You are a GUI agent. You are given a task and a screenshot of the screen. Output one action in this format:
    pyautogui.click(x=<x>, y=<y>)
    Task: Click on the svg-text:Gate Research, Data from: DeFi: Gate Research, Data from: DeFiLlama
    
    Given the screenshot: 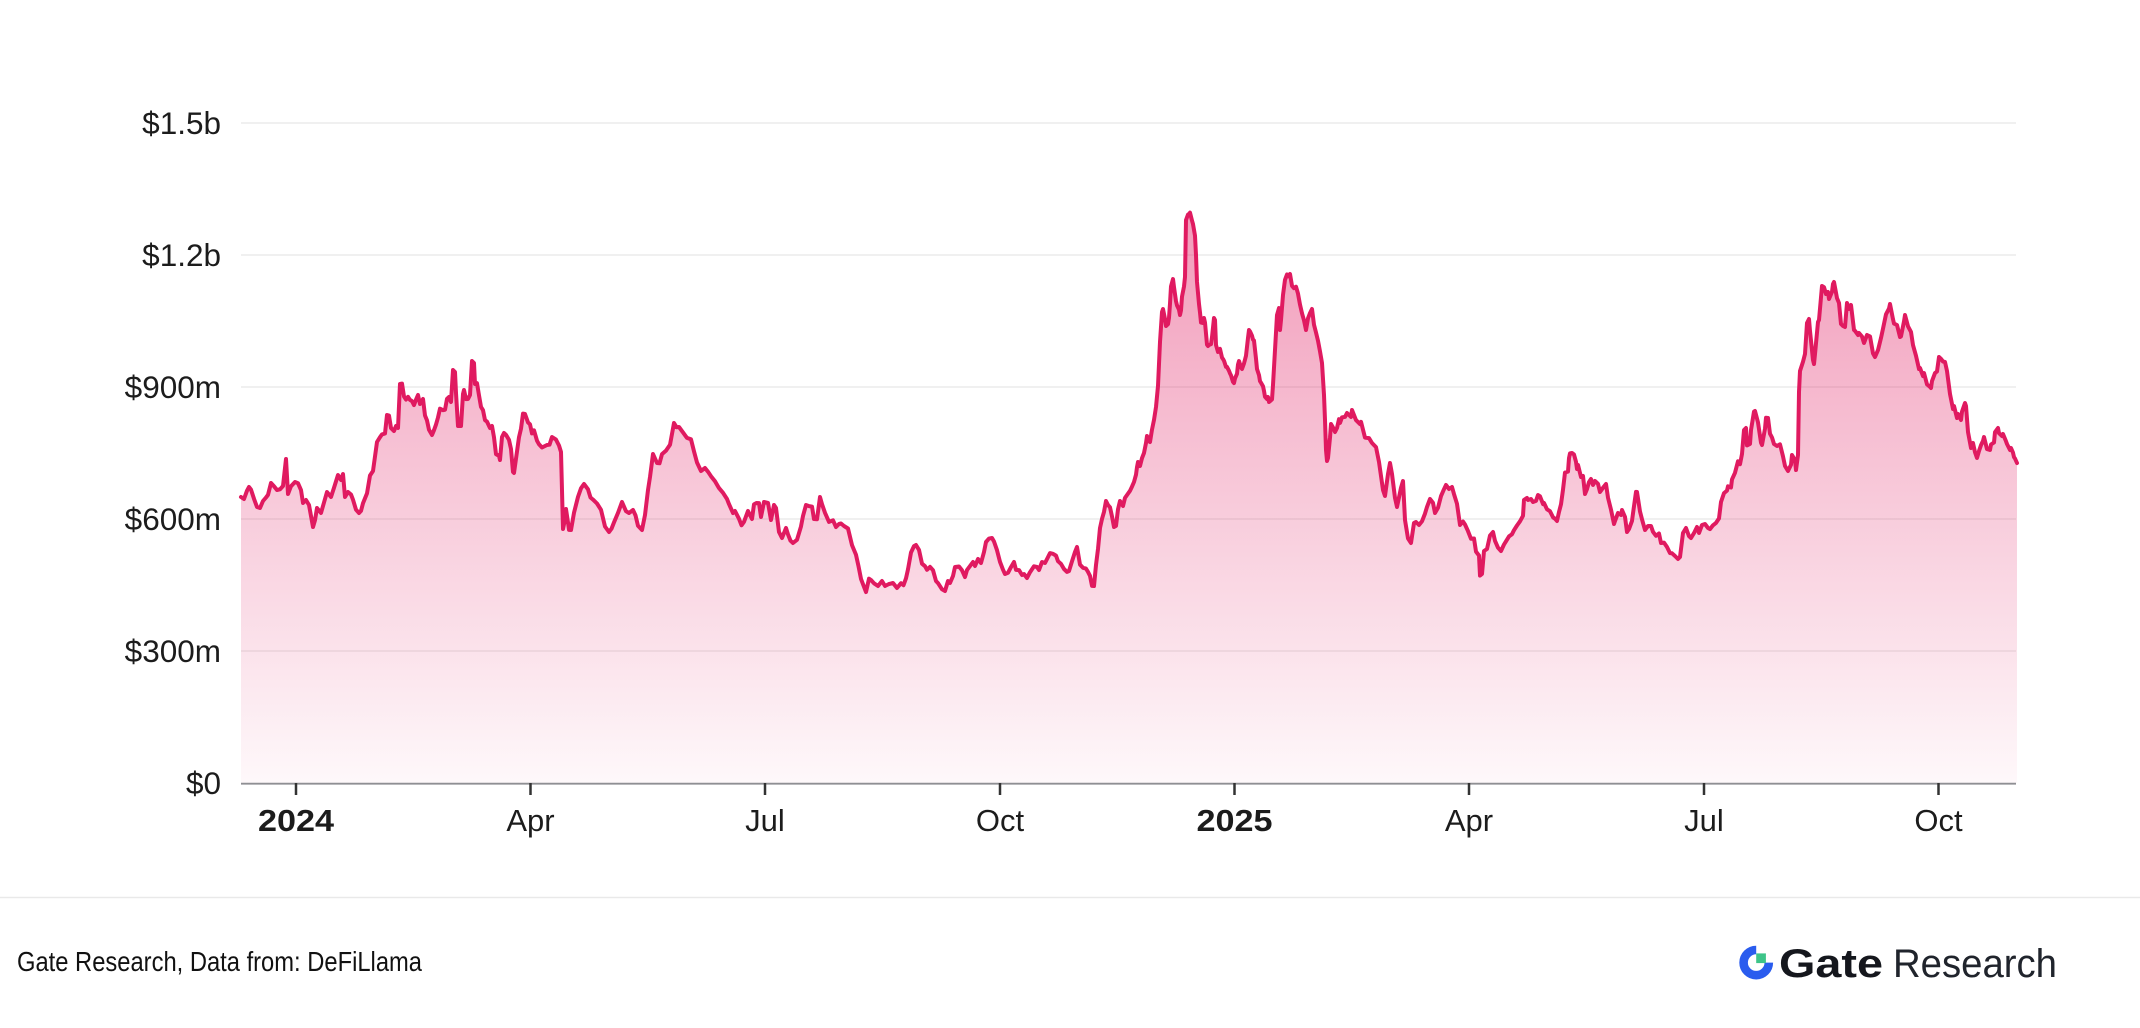 What is the action you would take?
    pyautogui.click(x=219, y=961)
    